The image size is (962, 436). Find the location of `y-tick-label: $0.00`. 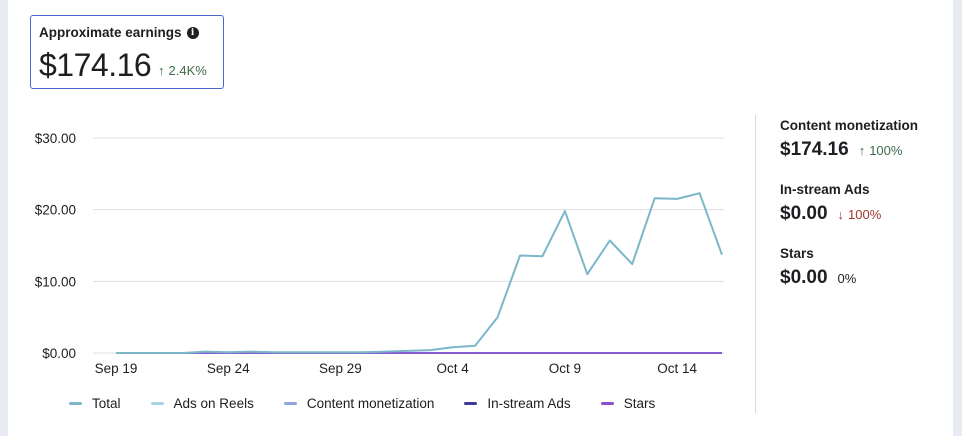

y-tick-label: $0.00 is located at coordinates (59, 353).